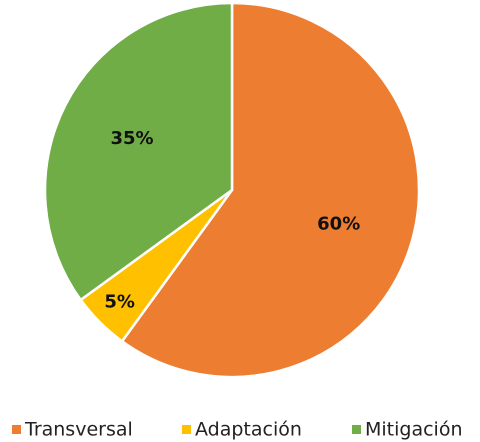 This screenshot has height=442, width=480. What do you see at coordinates (119, 301) in the screenshot?
I see `slice-label: 5%` at bounding box center [119, 301].